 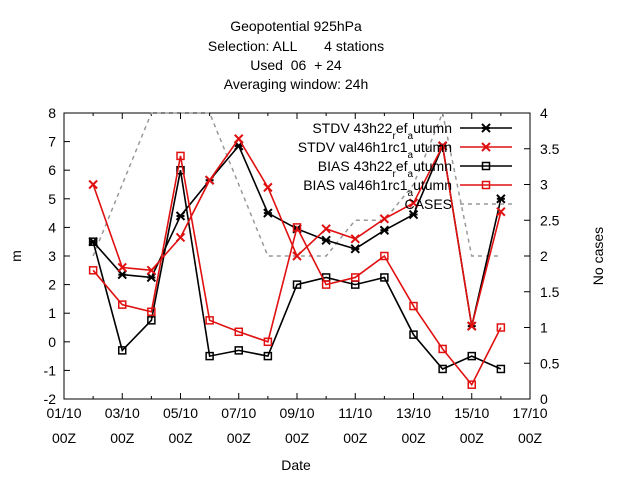 I want to click on y-tick-label: 4, so click(x=52, y=227).